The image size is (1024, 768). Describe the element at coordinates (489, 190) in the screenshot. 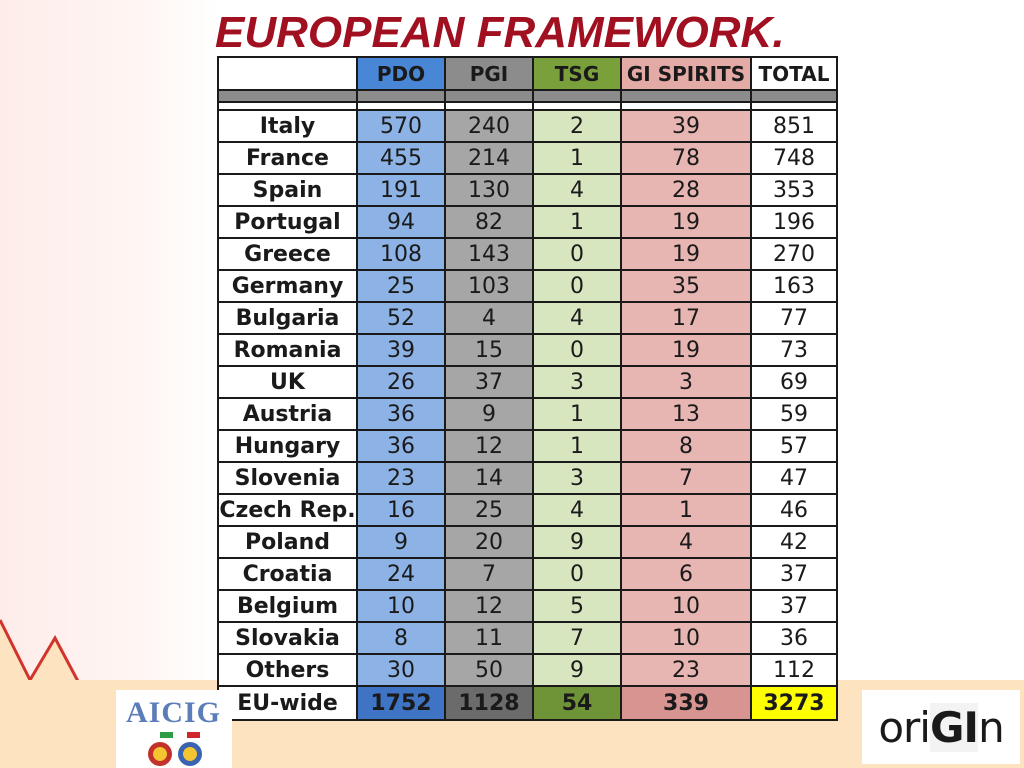

I see `pgi-cell: 130` at that location.